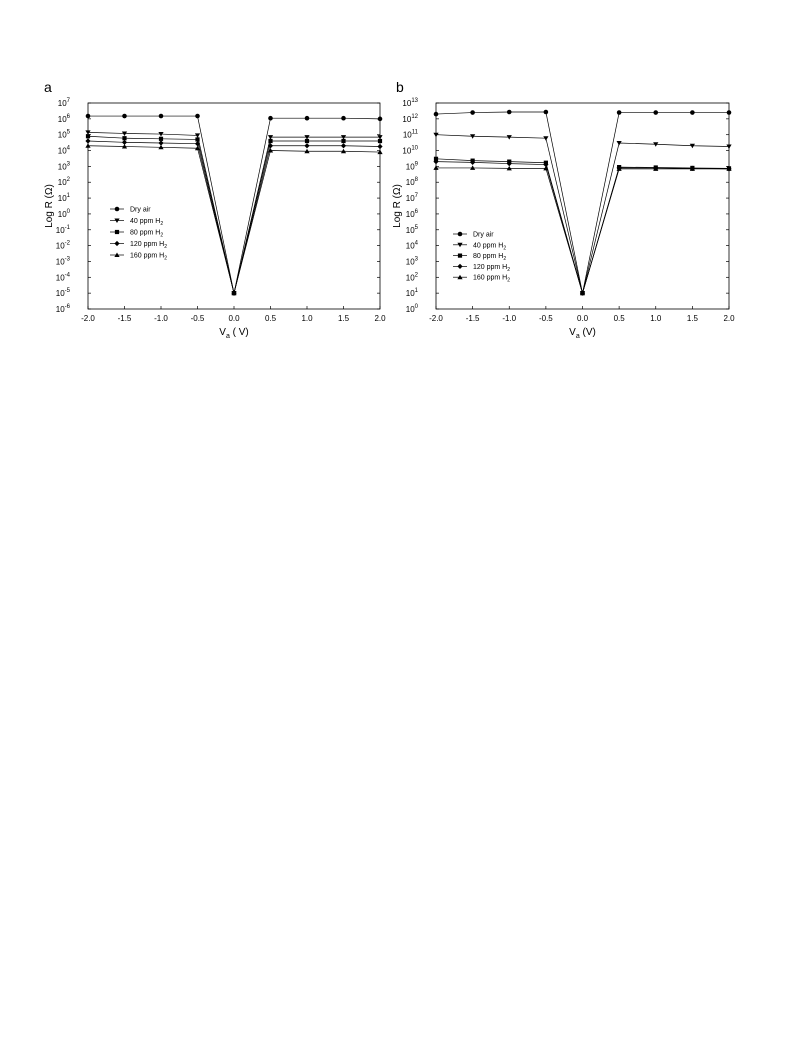 The width and height of the screenshot is (793, 1057). I want to click on y-tick-label: 10¹⁰, so click(410, 151).